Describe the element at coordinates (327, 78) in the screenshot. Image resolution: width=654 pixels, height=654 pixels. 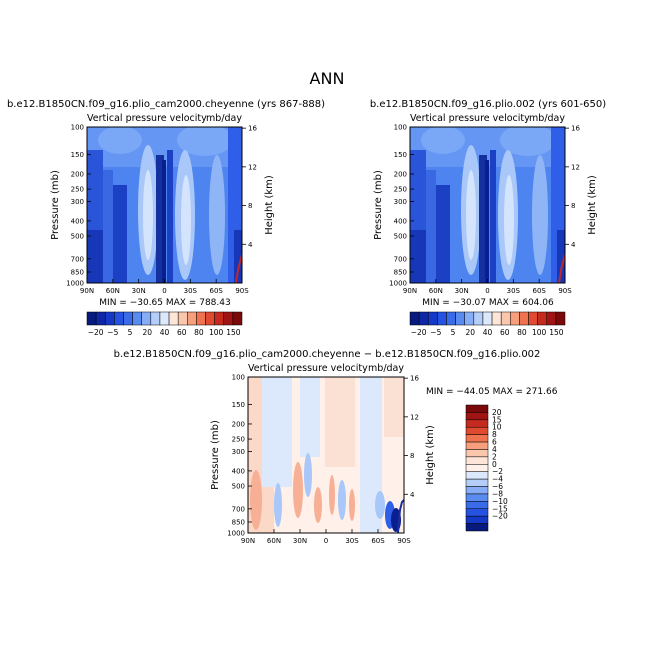
I see `page-title: ANN` at that location.